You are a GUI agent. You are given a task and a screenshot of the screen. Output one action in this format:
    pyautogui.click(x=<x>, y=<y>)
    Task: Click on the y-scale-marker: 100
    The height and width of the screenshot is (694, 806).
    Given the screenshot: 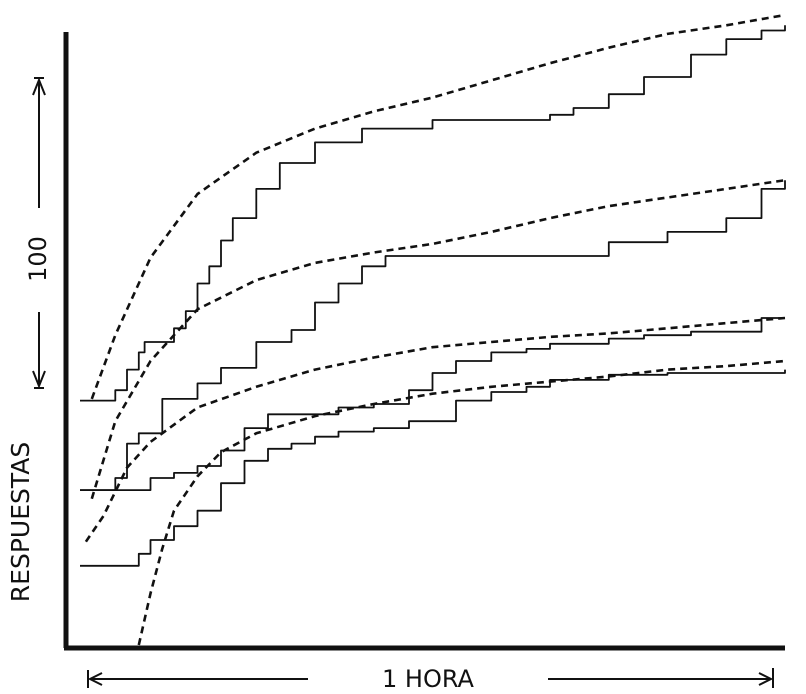 What is the action you would take?
    pyautogui.click(x=38, y=233)
    